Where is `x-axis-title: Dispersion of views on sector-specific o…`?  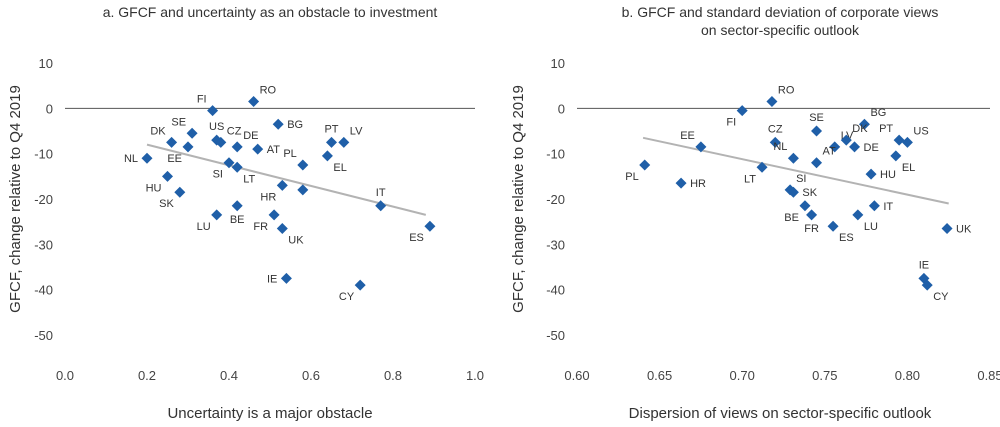
x-axis-title: Dispersion of views on sector-specific o… is located at coordinates (780, 413).